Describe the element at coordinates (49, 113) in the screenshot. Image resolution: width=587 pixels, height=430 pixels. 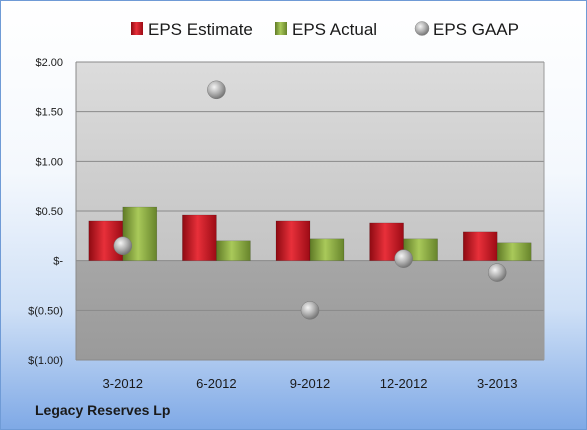
I see `y-tick-label: $1.50` at that location.